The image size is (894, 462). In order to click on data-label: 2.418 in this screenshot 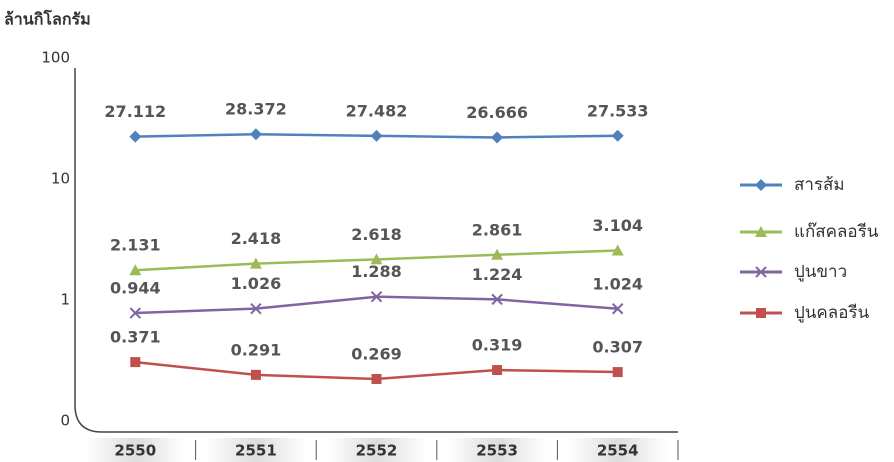, I will do `click(256, 238)`.